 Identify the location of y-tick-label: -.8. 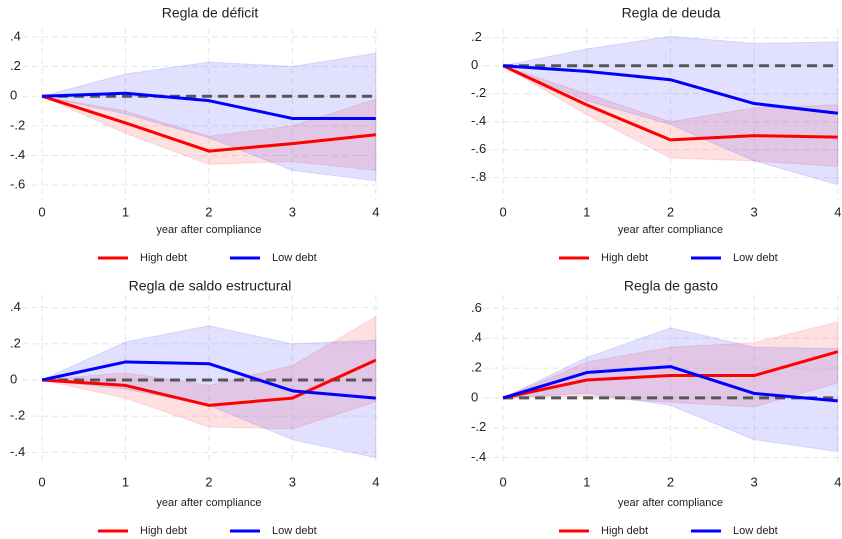
(478, 176).